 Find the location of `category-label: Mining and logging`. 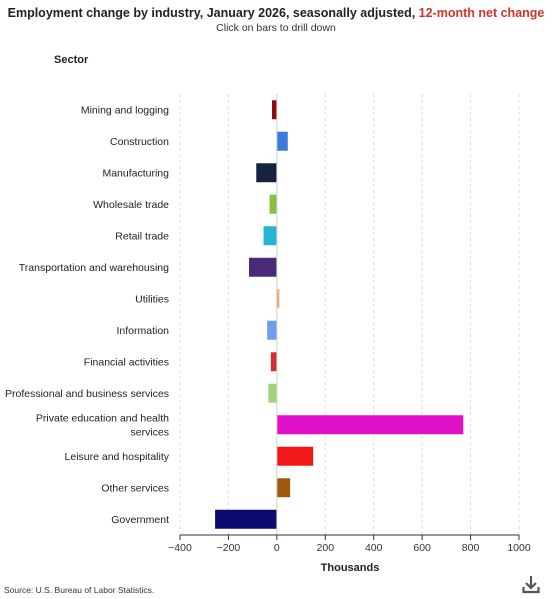

category-label: Mining and logging is located at coordinates (125, 110).